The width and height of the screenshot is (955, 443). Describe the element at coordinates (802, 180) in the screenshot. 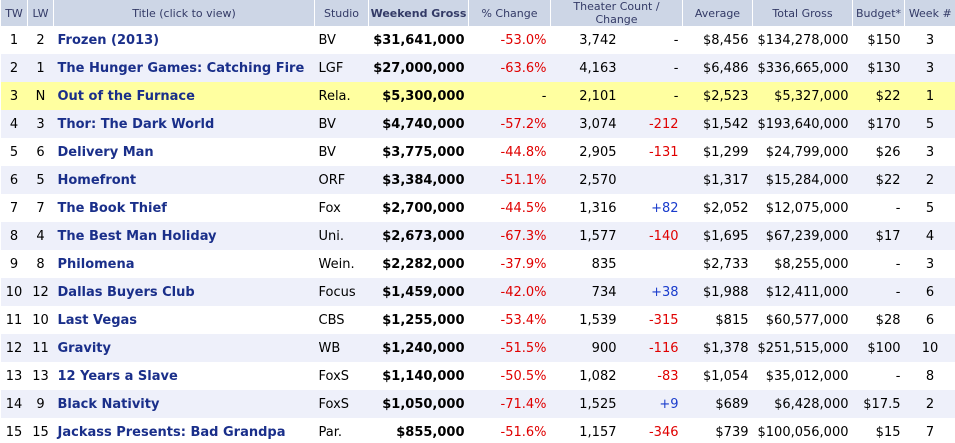

I see `total-gross: $15,284,000` at that location.